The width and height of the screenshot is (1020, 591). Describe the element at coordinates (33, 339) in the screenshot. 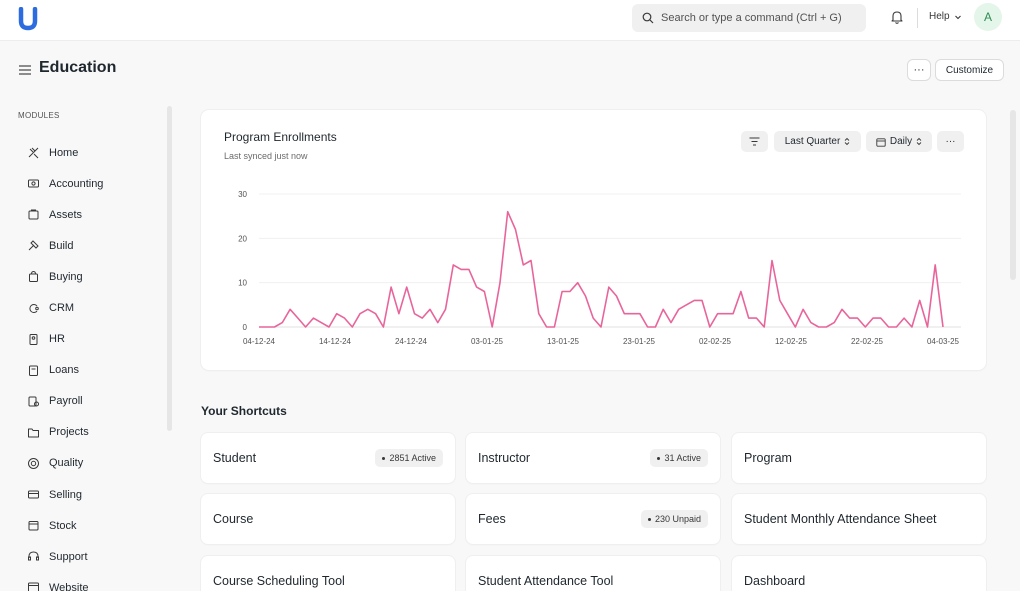

I see `hr-icon` at that location.